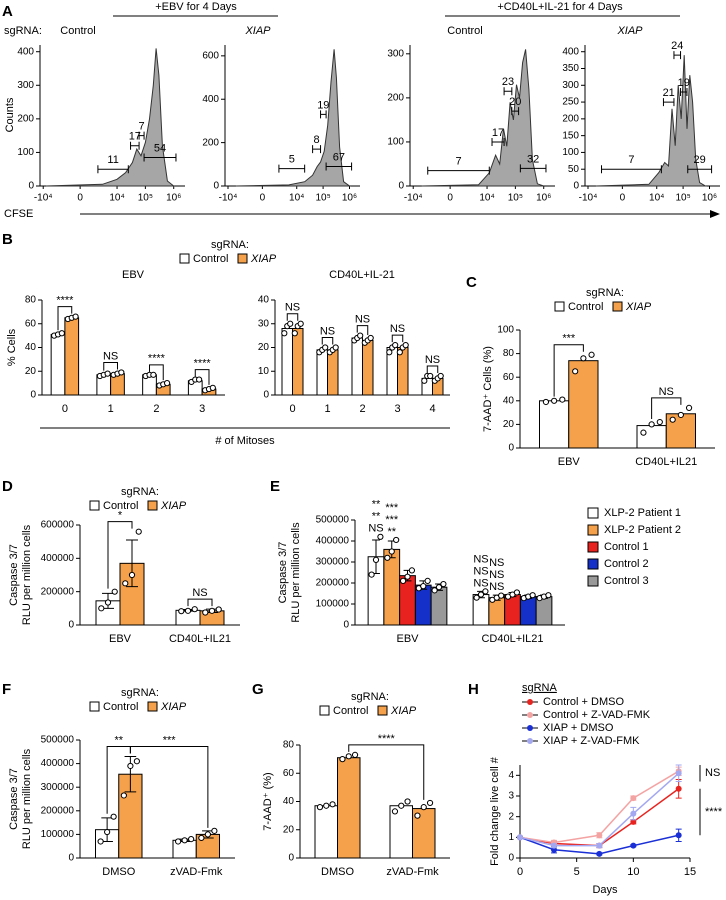  Describe the element at coordinates (597, 715) in the screenshot. I see `legend-label: Control + Z-VAD-FMK` at that location.